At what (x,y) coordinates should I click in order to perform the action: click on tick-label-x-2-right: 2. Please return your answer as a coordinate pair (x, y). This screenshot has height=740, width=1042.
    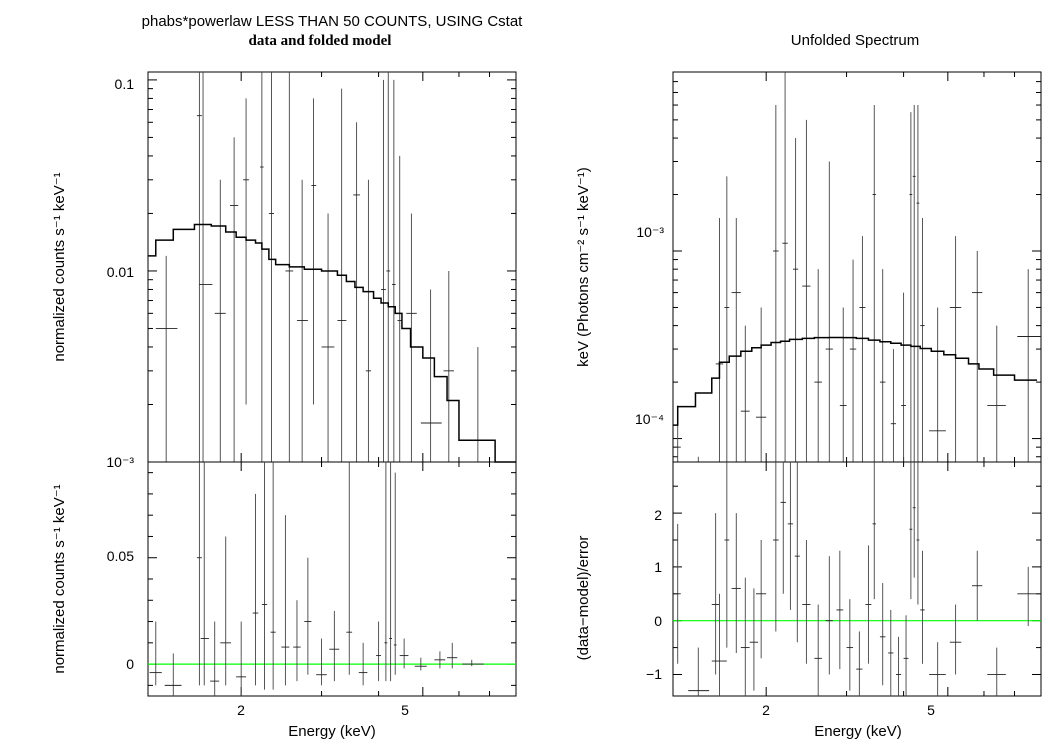
    Looking at the image, I should click on (766, 710).